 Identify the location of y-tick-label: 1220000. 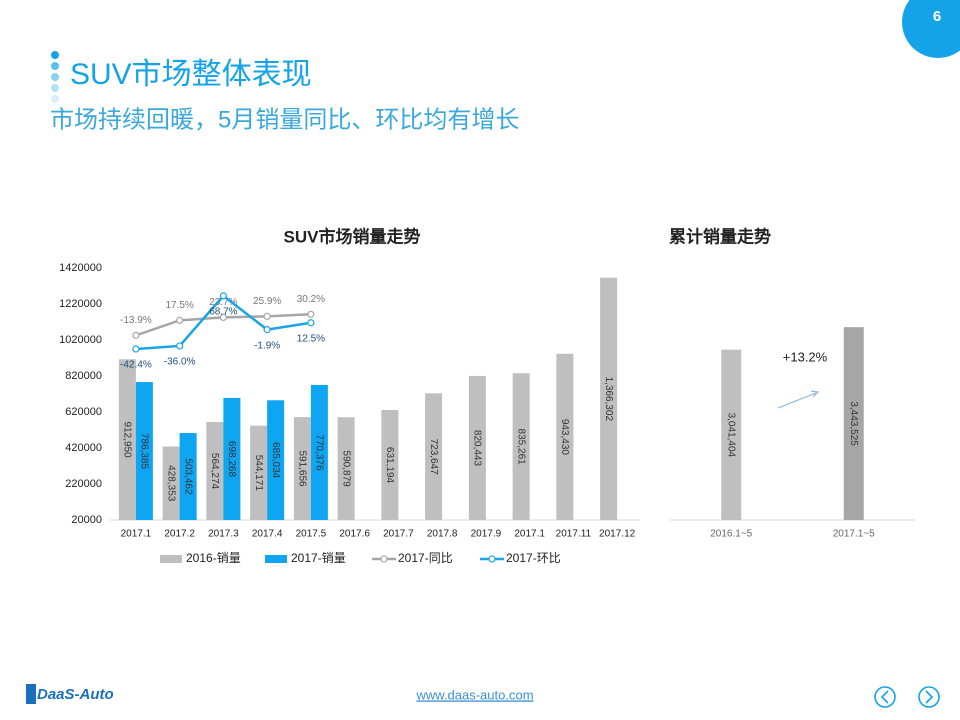
(80, 304).